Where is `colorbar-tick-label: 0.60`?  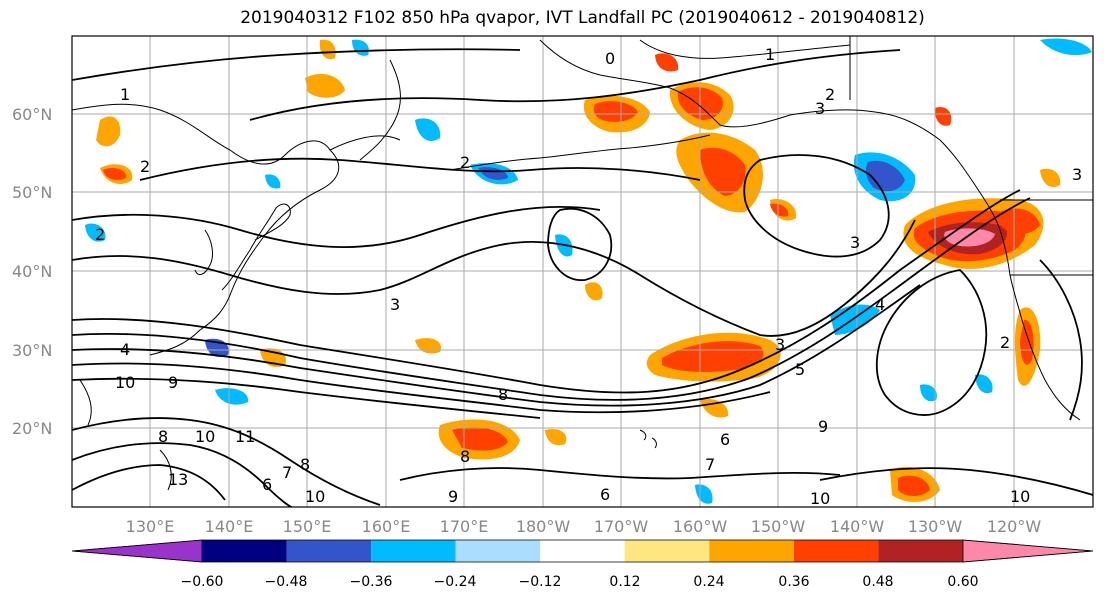
colorbar-tick-label: 0.60 is located at coordinates (962, 582).